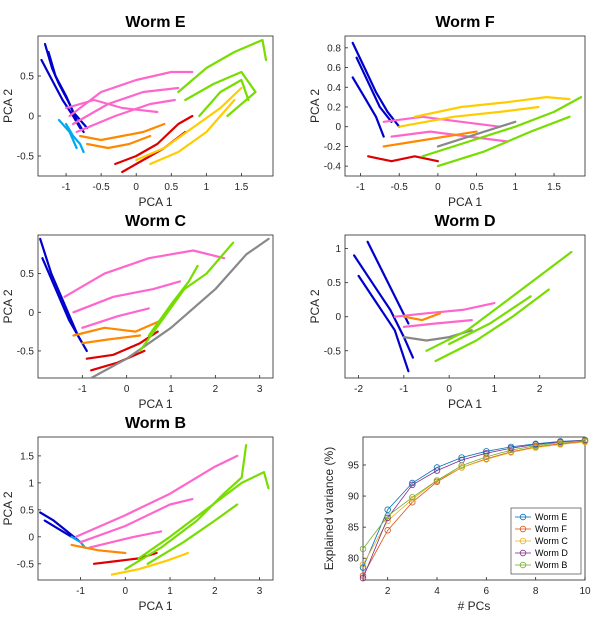  What do you see at coordinates (338, 317) in the screenshot?
I see `worm-d-ytick-label: 0` at bounding box center [338, 317].